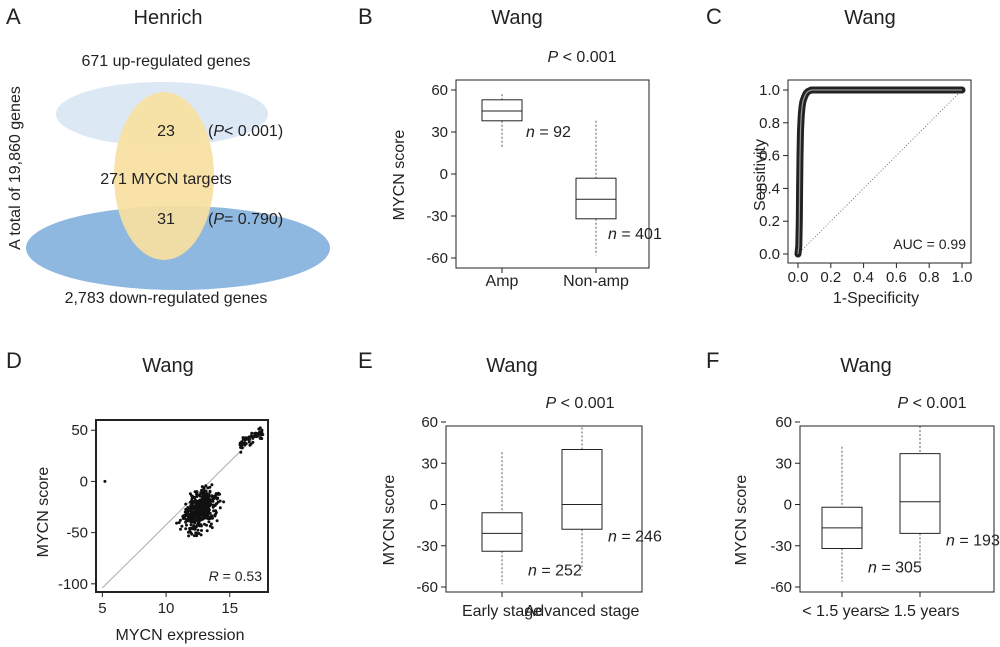  I want to click on panel-c-auc-label: AUC = 0.99, so click(929, 244).